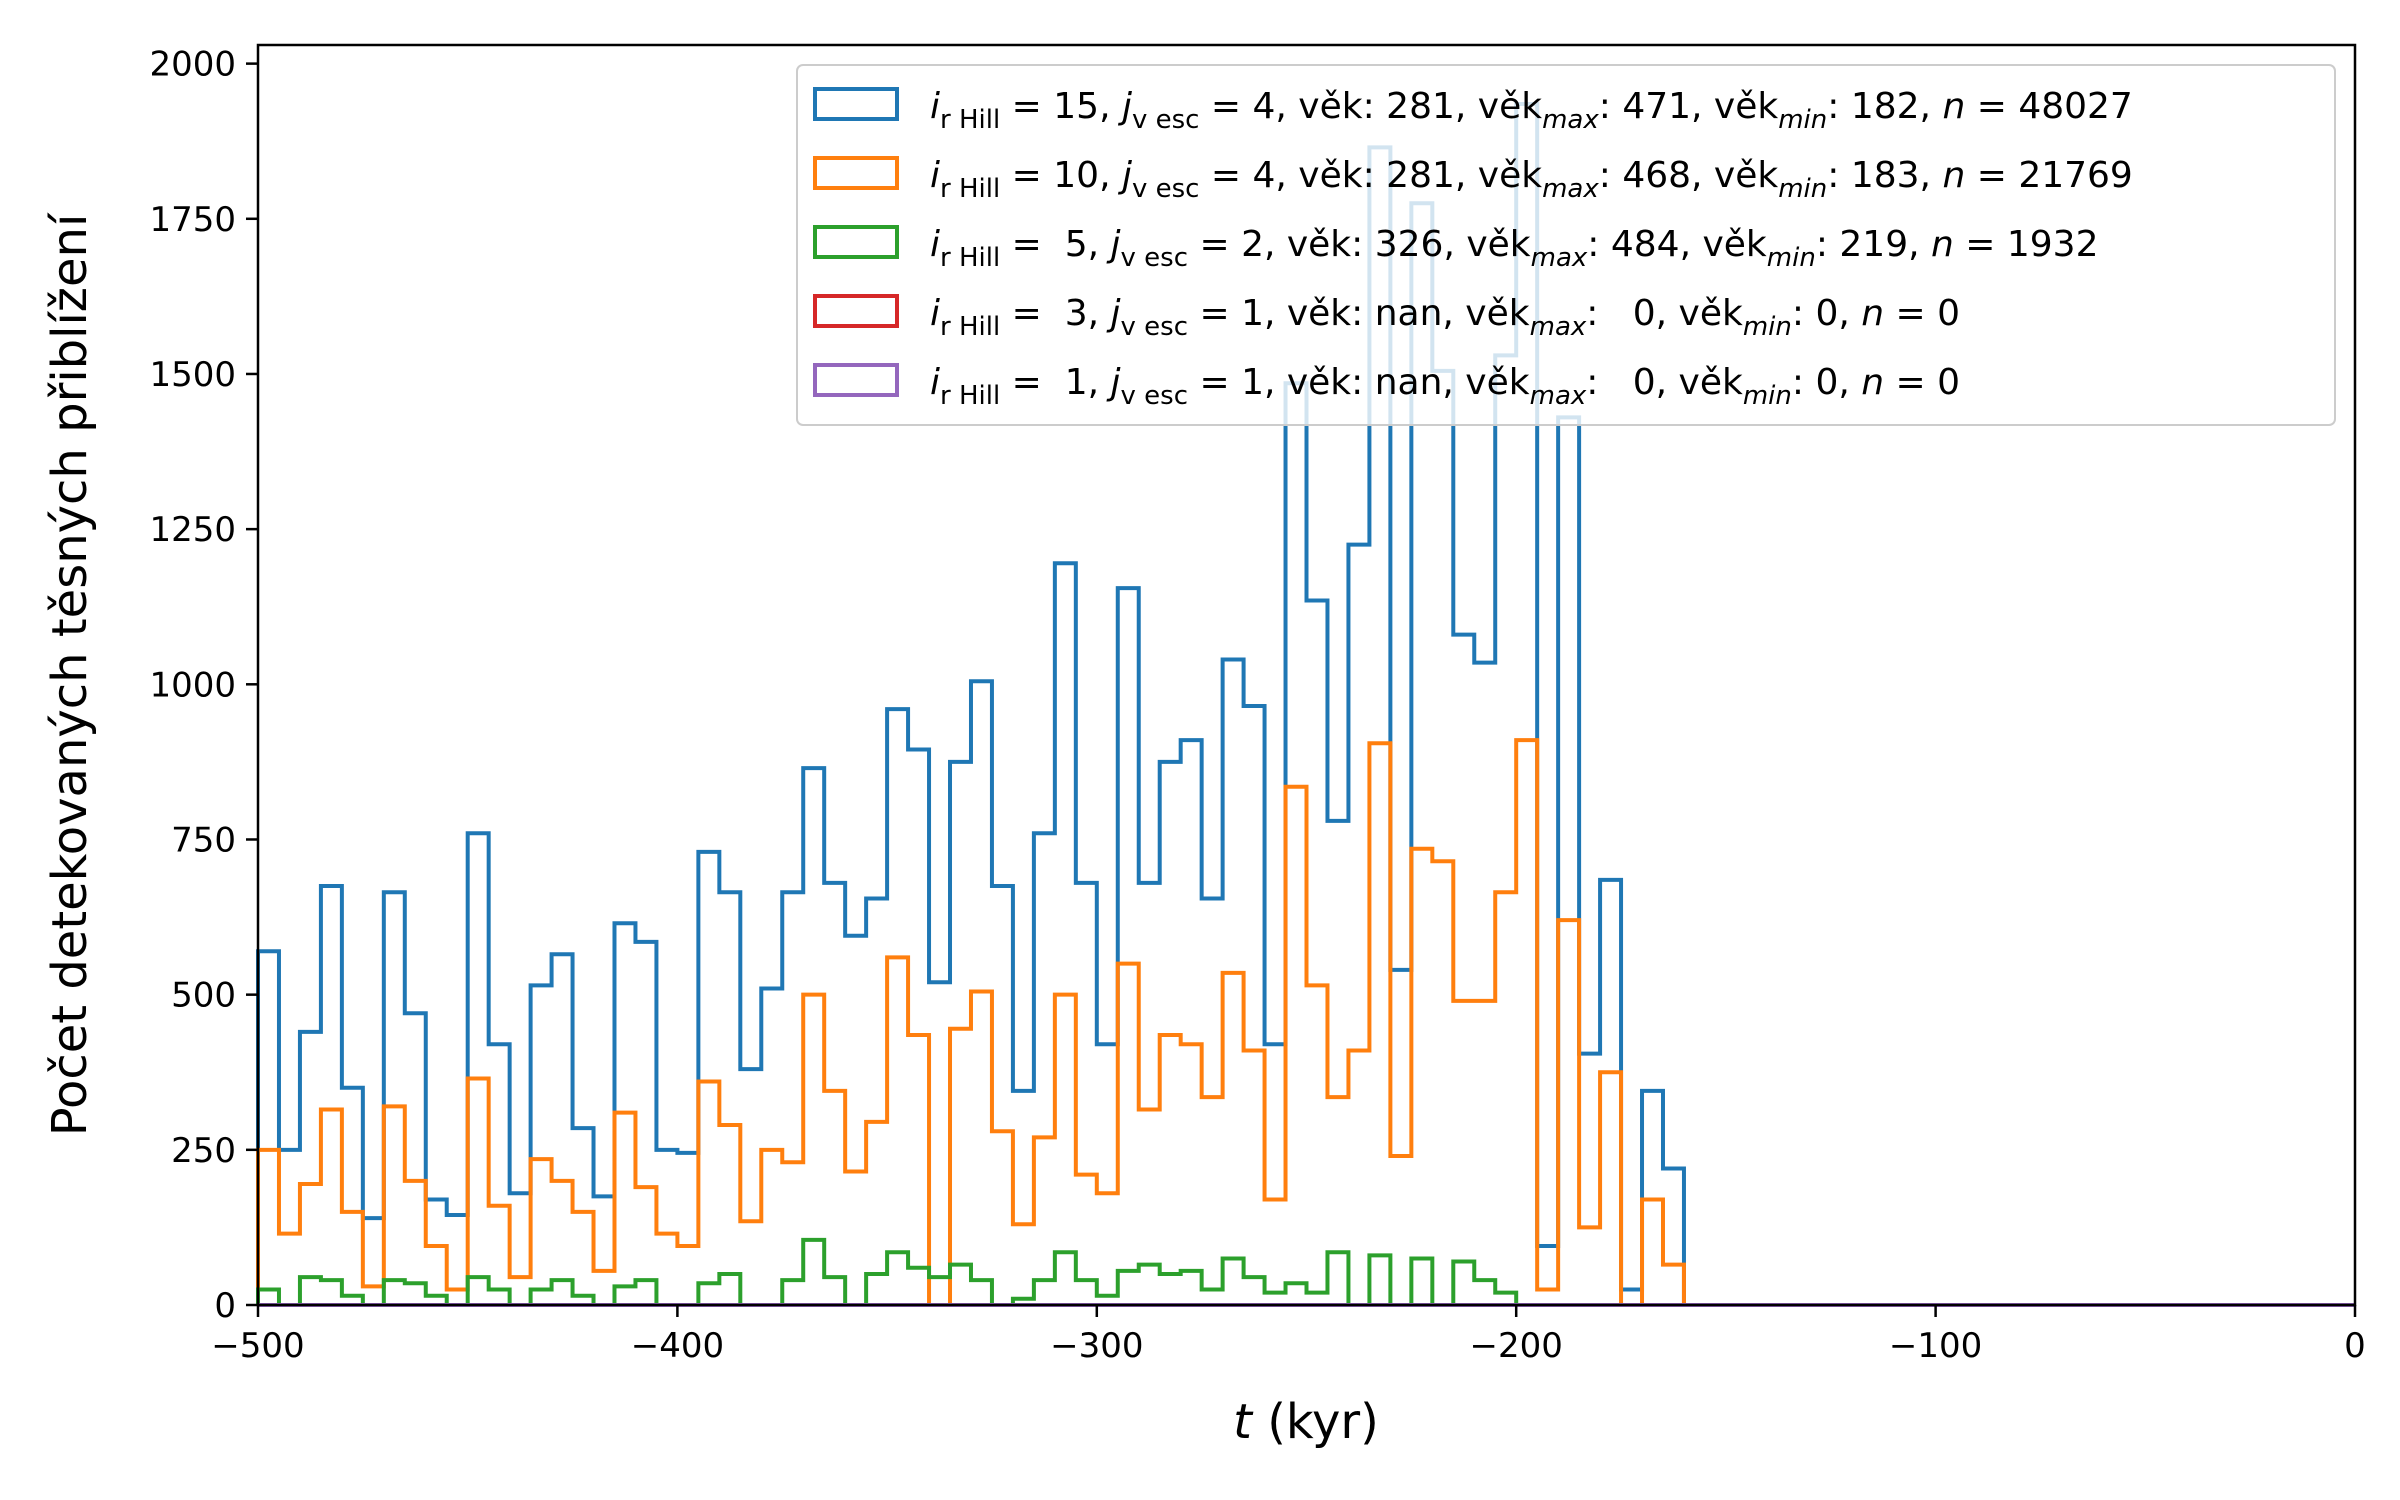 This screenshot has height=1500, width=2400. What do you see at coordinates (192, 530) in the screenshot?
I see `y-tick-label: 1250` at bounding box center [192, 530].